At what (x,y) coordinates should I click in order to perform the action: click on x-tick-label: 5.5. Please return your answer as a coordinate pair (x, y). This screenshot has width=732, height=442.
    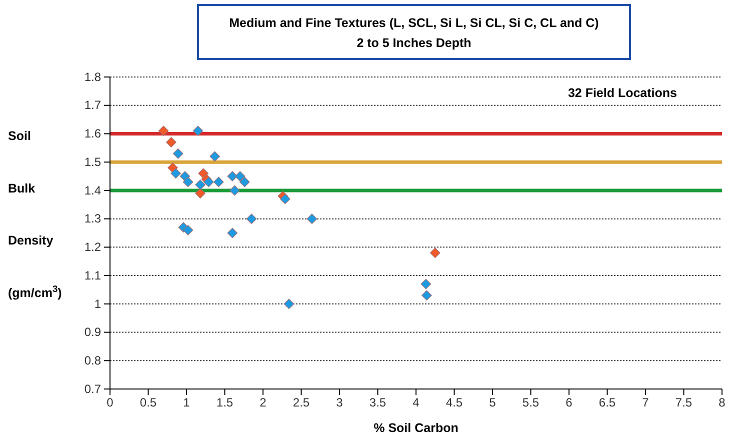
    Looking at the image, I should click on (531, 403).